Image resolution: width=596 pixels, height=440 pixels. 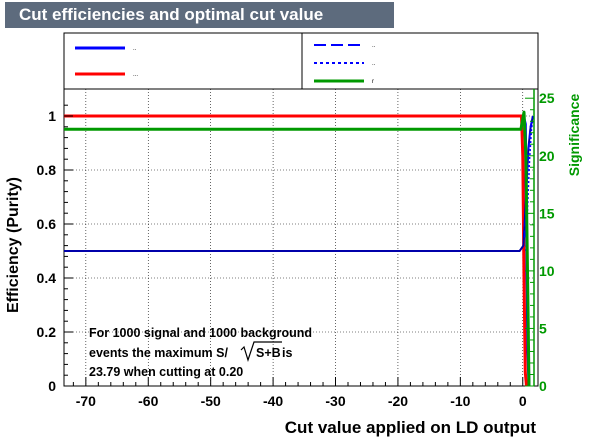 What do you see at coordinates (52, 116) in the screenshot?
I see `y-tick-label: 1` at bounding box center [52, 116].